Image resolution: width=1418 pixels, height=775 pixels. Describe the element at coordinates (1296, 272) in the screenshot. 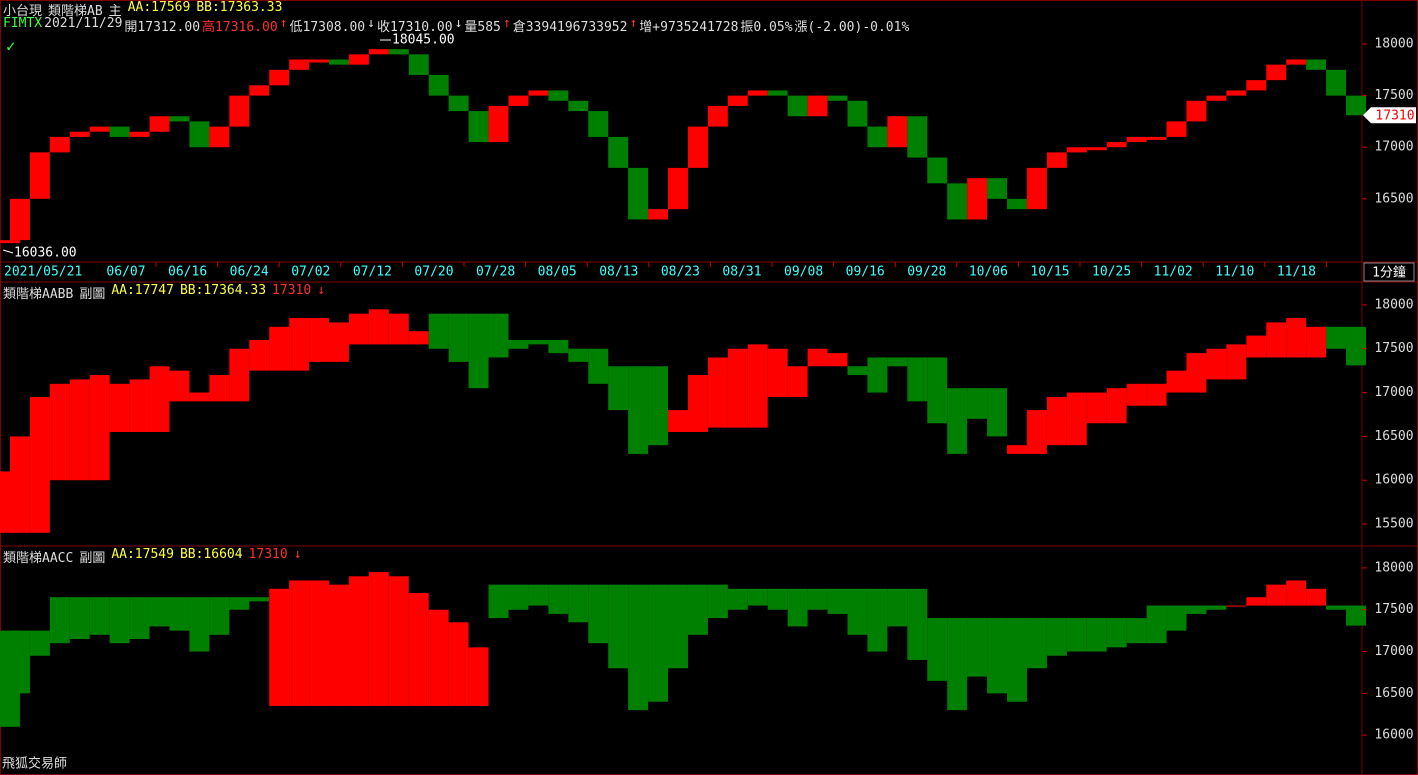

I see `x-tick-label: 11/18` at that location.